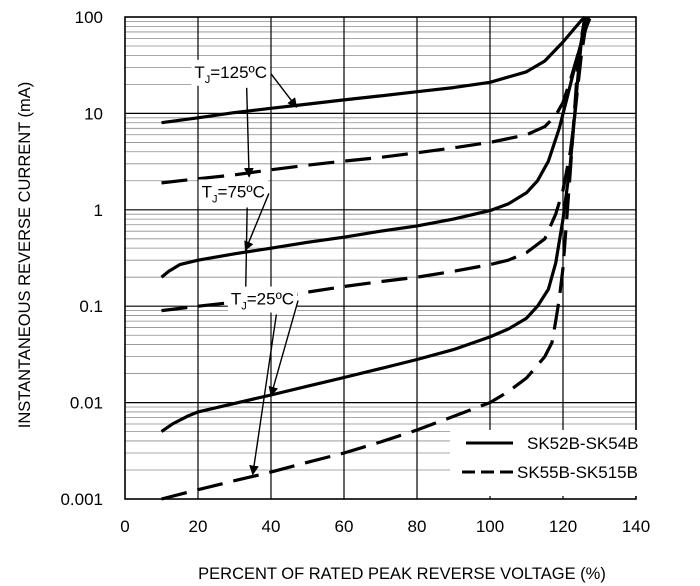 This screenshot has height=586, width=700. I want to click on legend-box, so click(565, 463).